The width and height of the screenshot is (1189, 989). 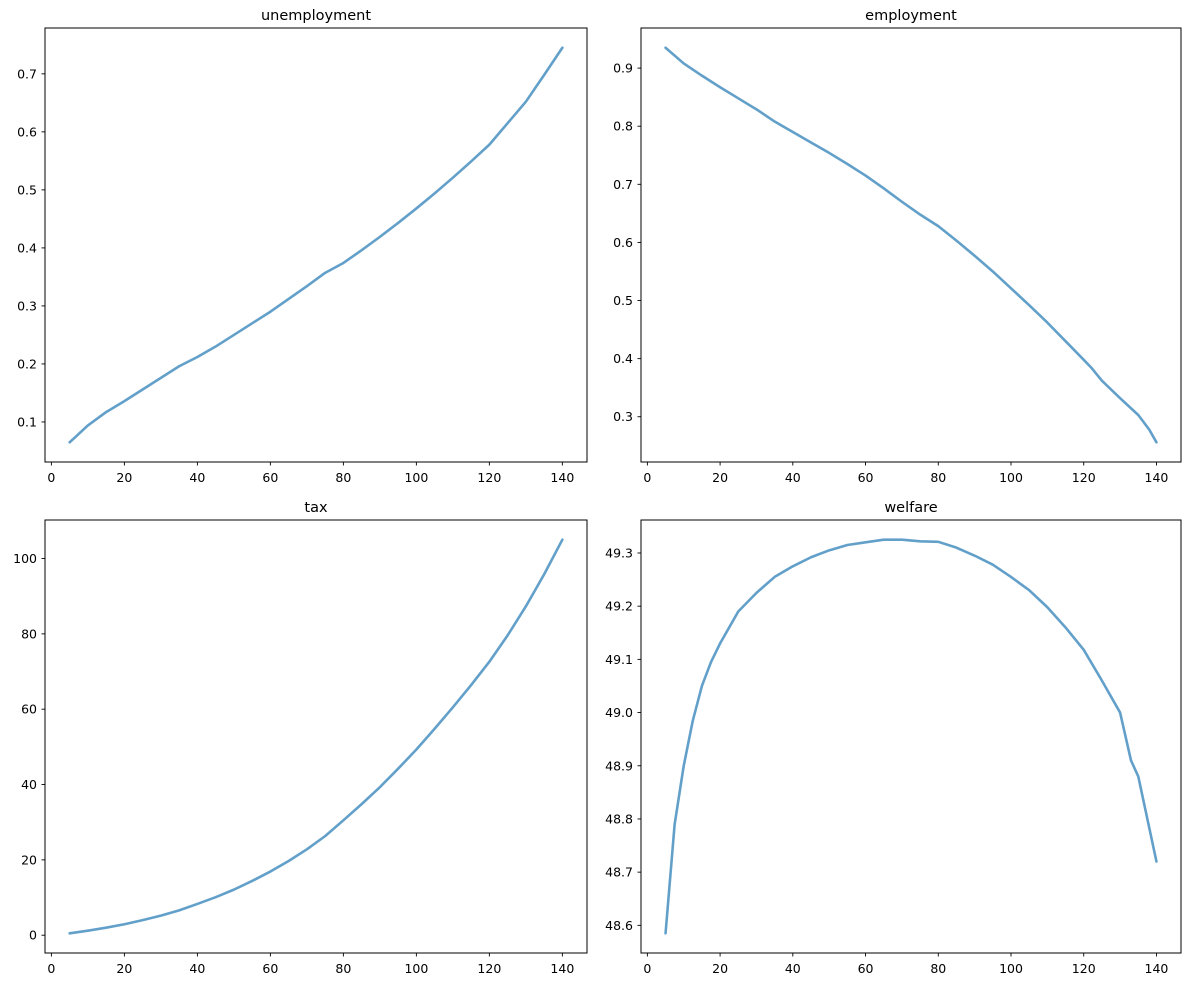 What do you see at coordinates (619, 606) in the screenshot?
I see `y-tick-label: 49.2` at bounding box center [619, 606].